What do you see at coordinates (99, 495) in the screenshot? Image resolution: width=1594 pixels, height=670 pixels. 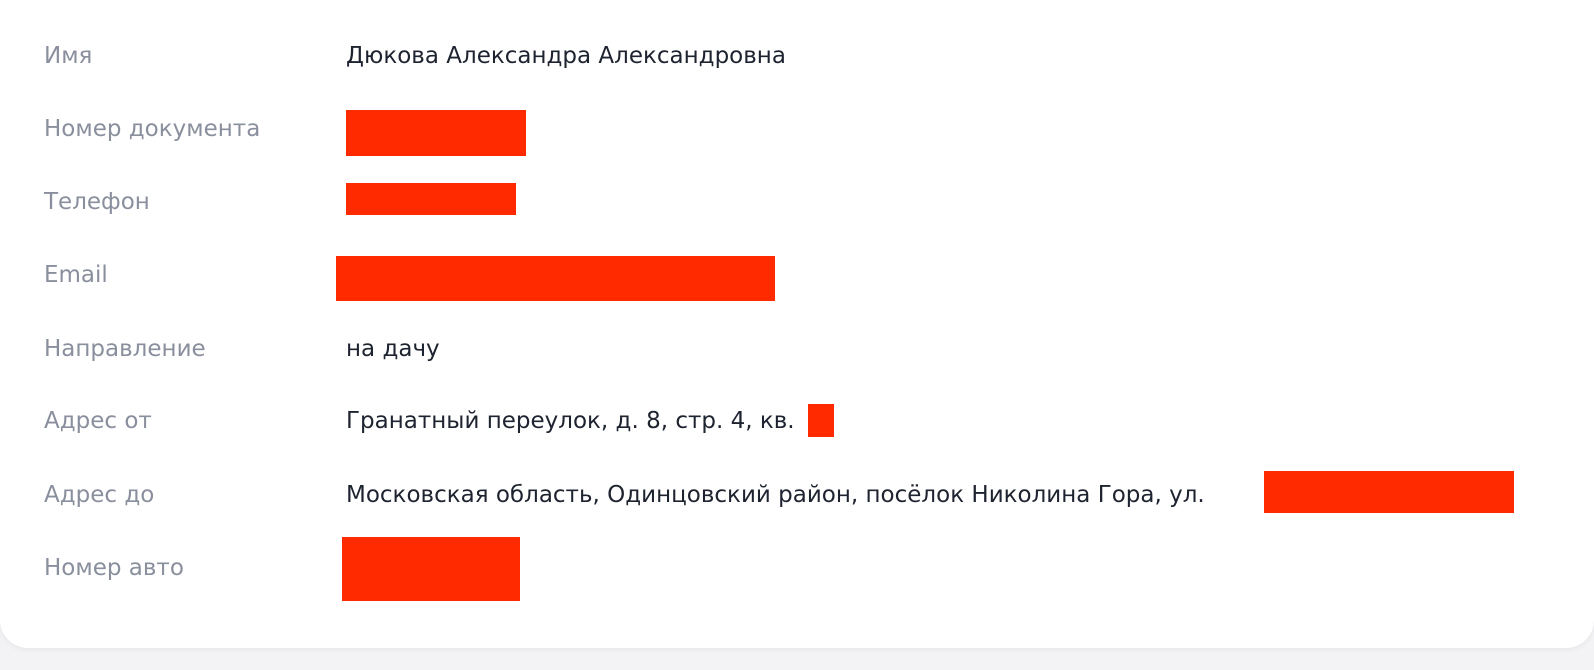 I see `field-label: Адрес до` at bounding box center [99, 495].